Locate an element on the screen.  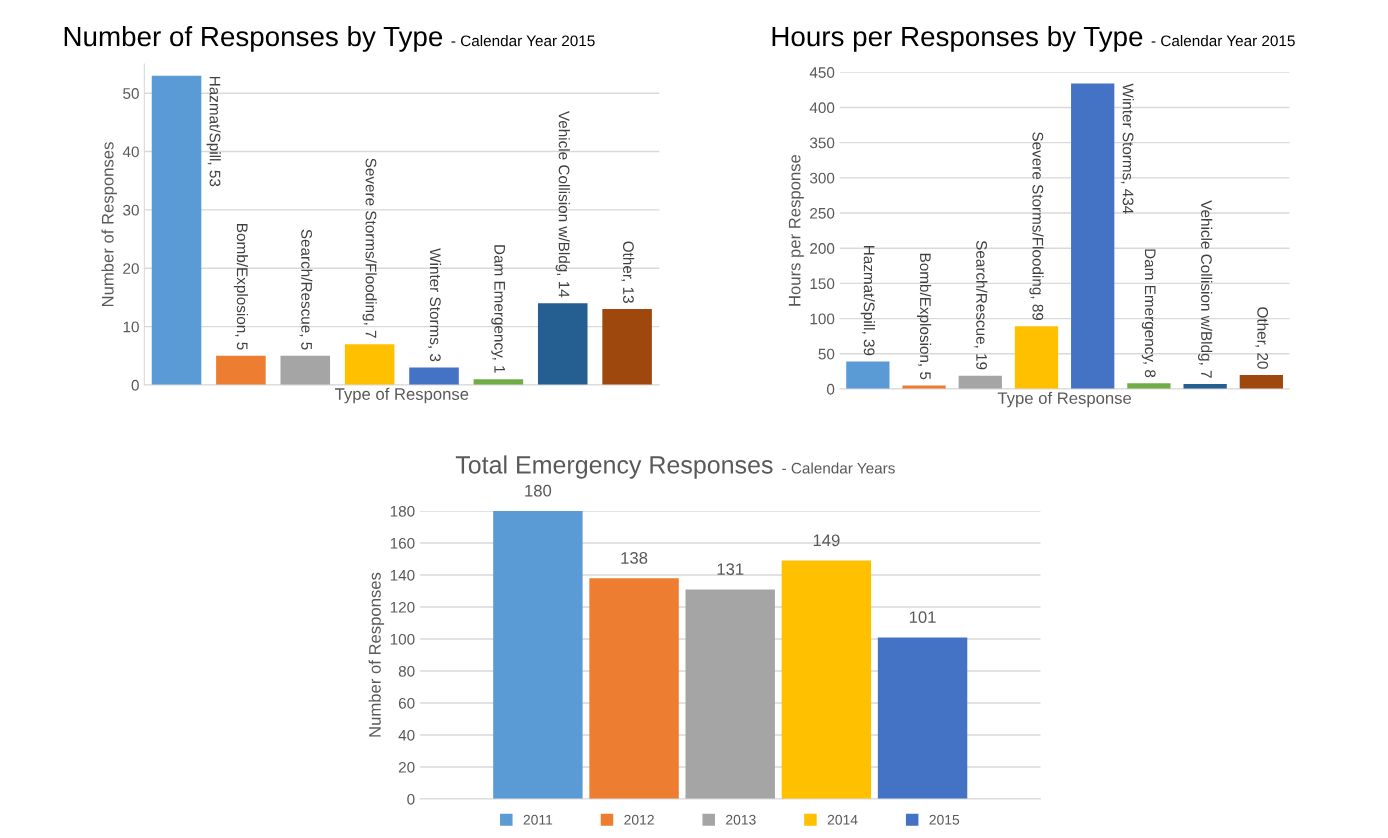
y-tick-label: 10 is located at coordinates (131, 327).